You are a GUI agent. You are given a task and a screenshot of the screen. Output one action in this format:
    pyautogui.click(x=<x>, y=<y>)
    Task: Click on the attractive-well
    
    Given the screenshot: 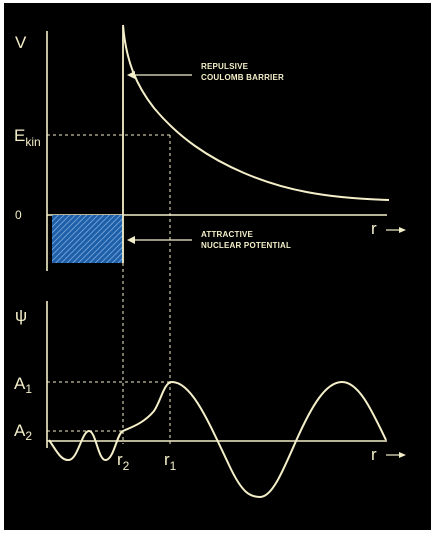 What is the action you would take?
    pyautogui.click(x=87, y=239)
    